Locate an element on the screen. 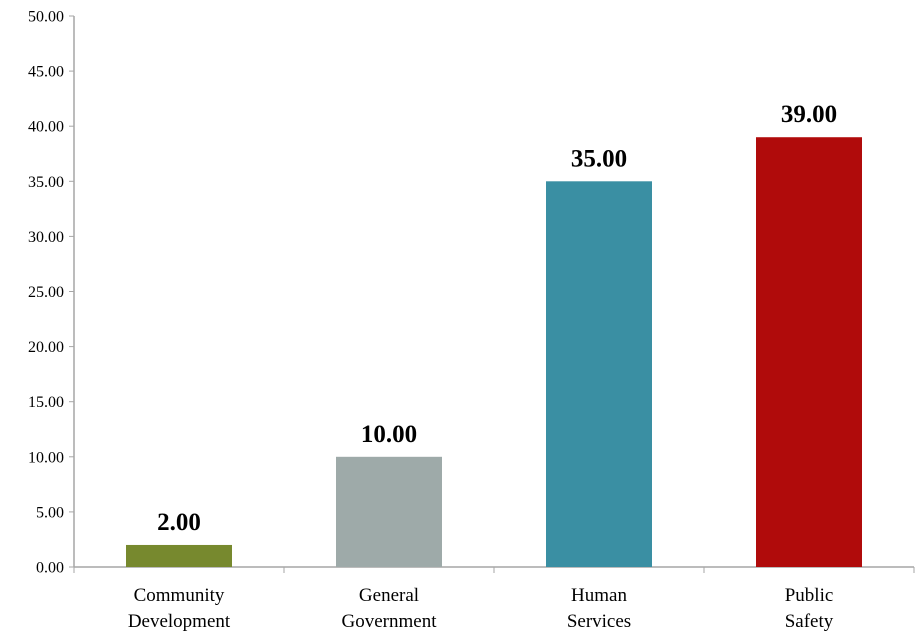 This screenshot has height=639, width=915. y-tick-label: 40.00 is located at coordinates (46, 127).